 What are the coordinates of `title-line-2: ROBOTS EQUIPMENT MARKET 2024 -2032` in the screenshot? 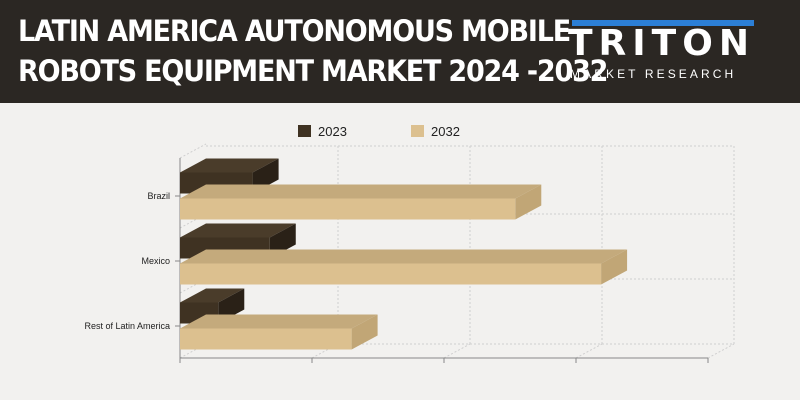 It's located at (313, 72).